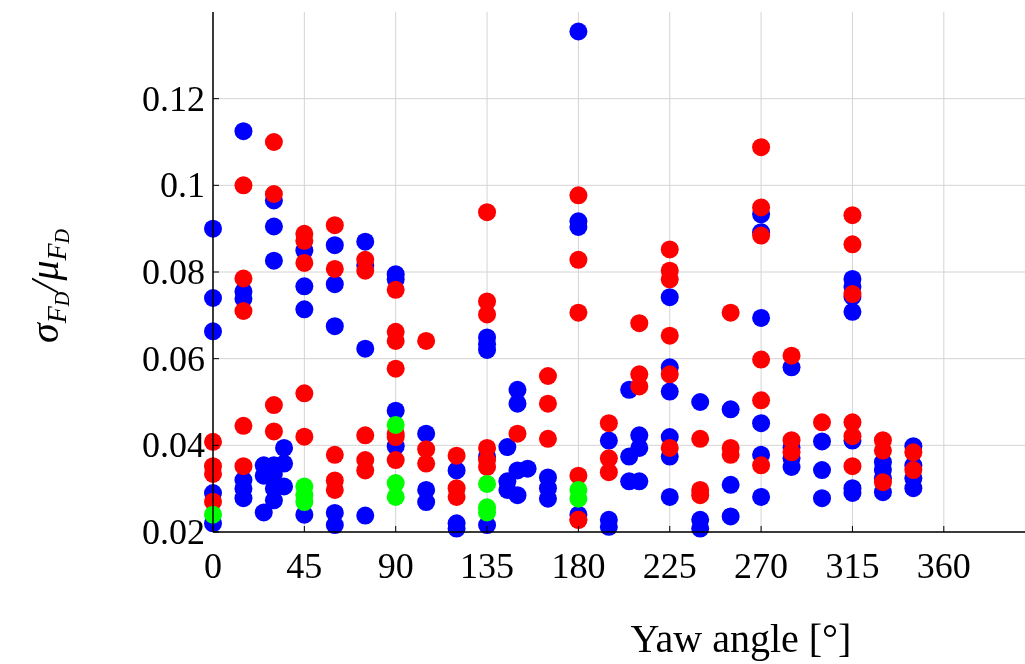  I want to click on x-tick-label: 225, so click(669, 566).